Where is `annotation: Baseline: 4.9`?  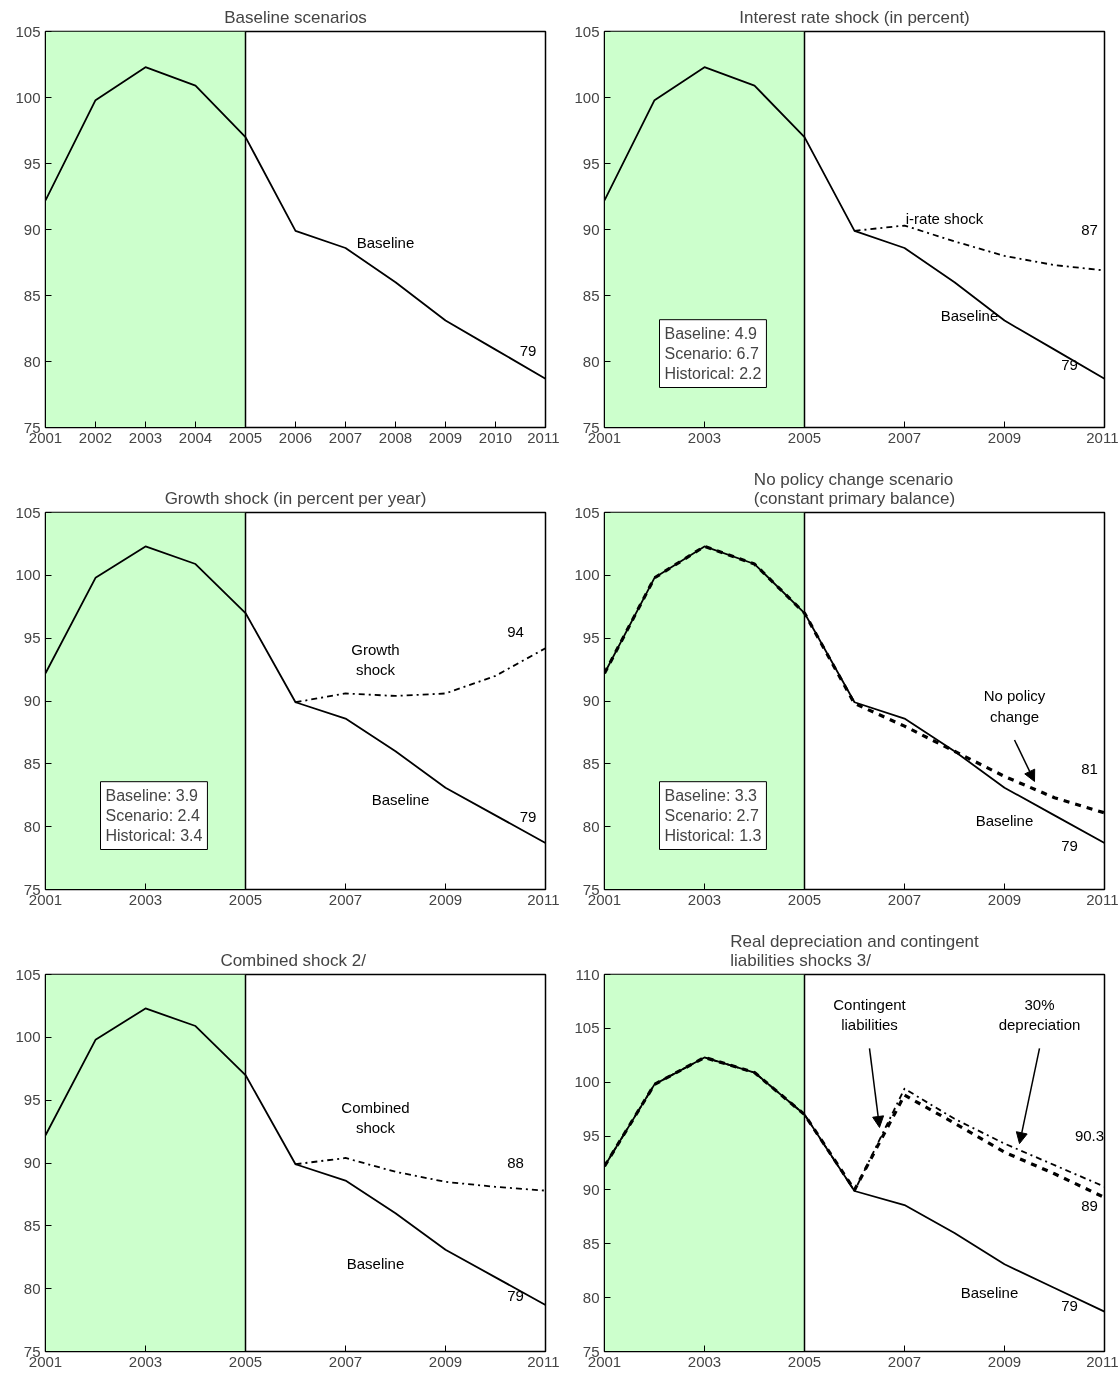
annotation: Baseline: 4.9 is located at coordinates (711, 333).